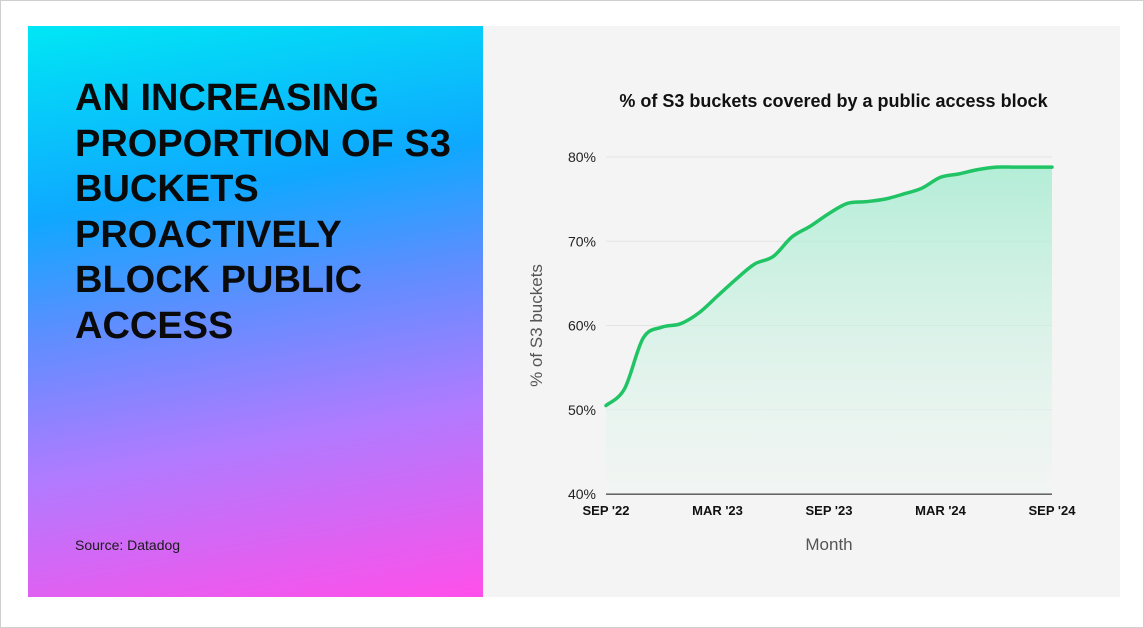 Image resolution: width=1144 pixels, height=628 pixels. What do you see at coordinates (582, 494) in the screenshot?
I see `y-tick-label: 40%` at bounding box center [582, 494].